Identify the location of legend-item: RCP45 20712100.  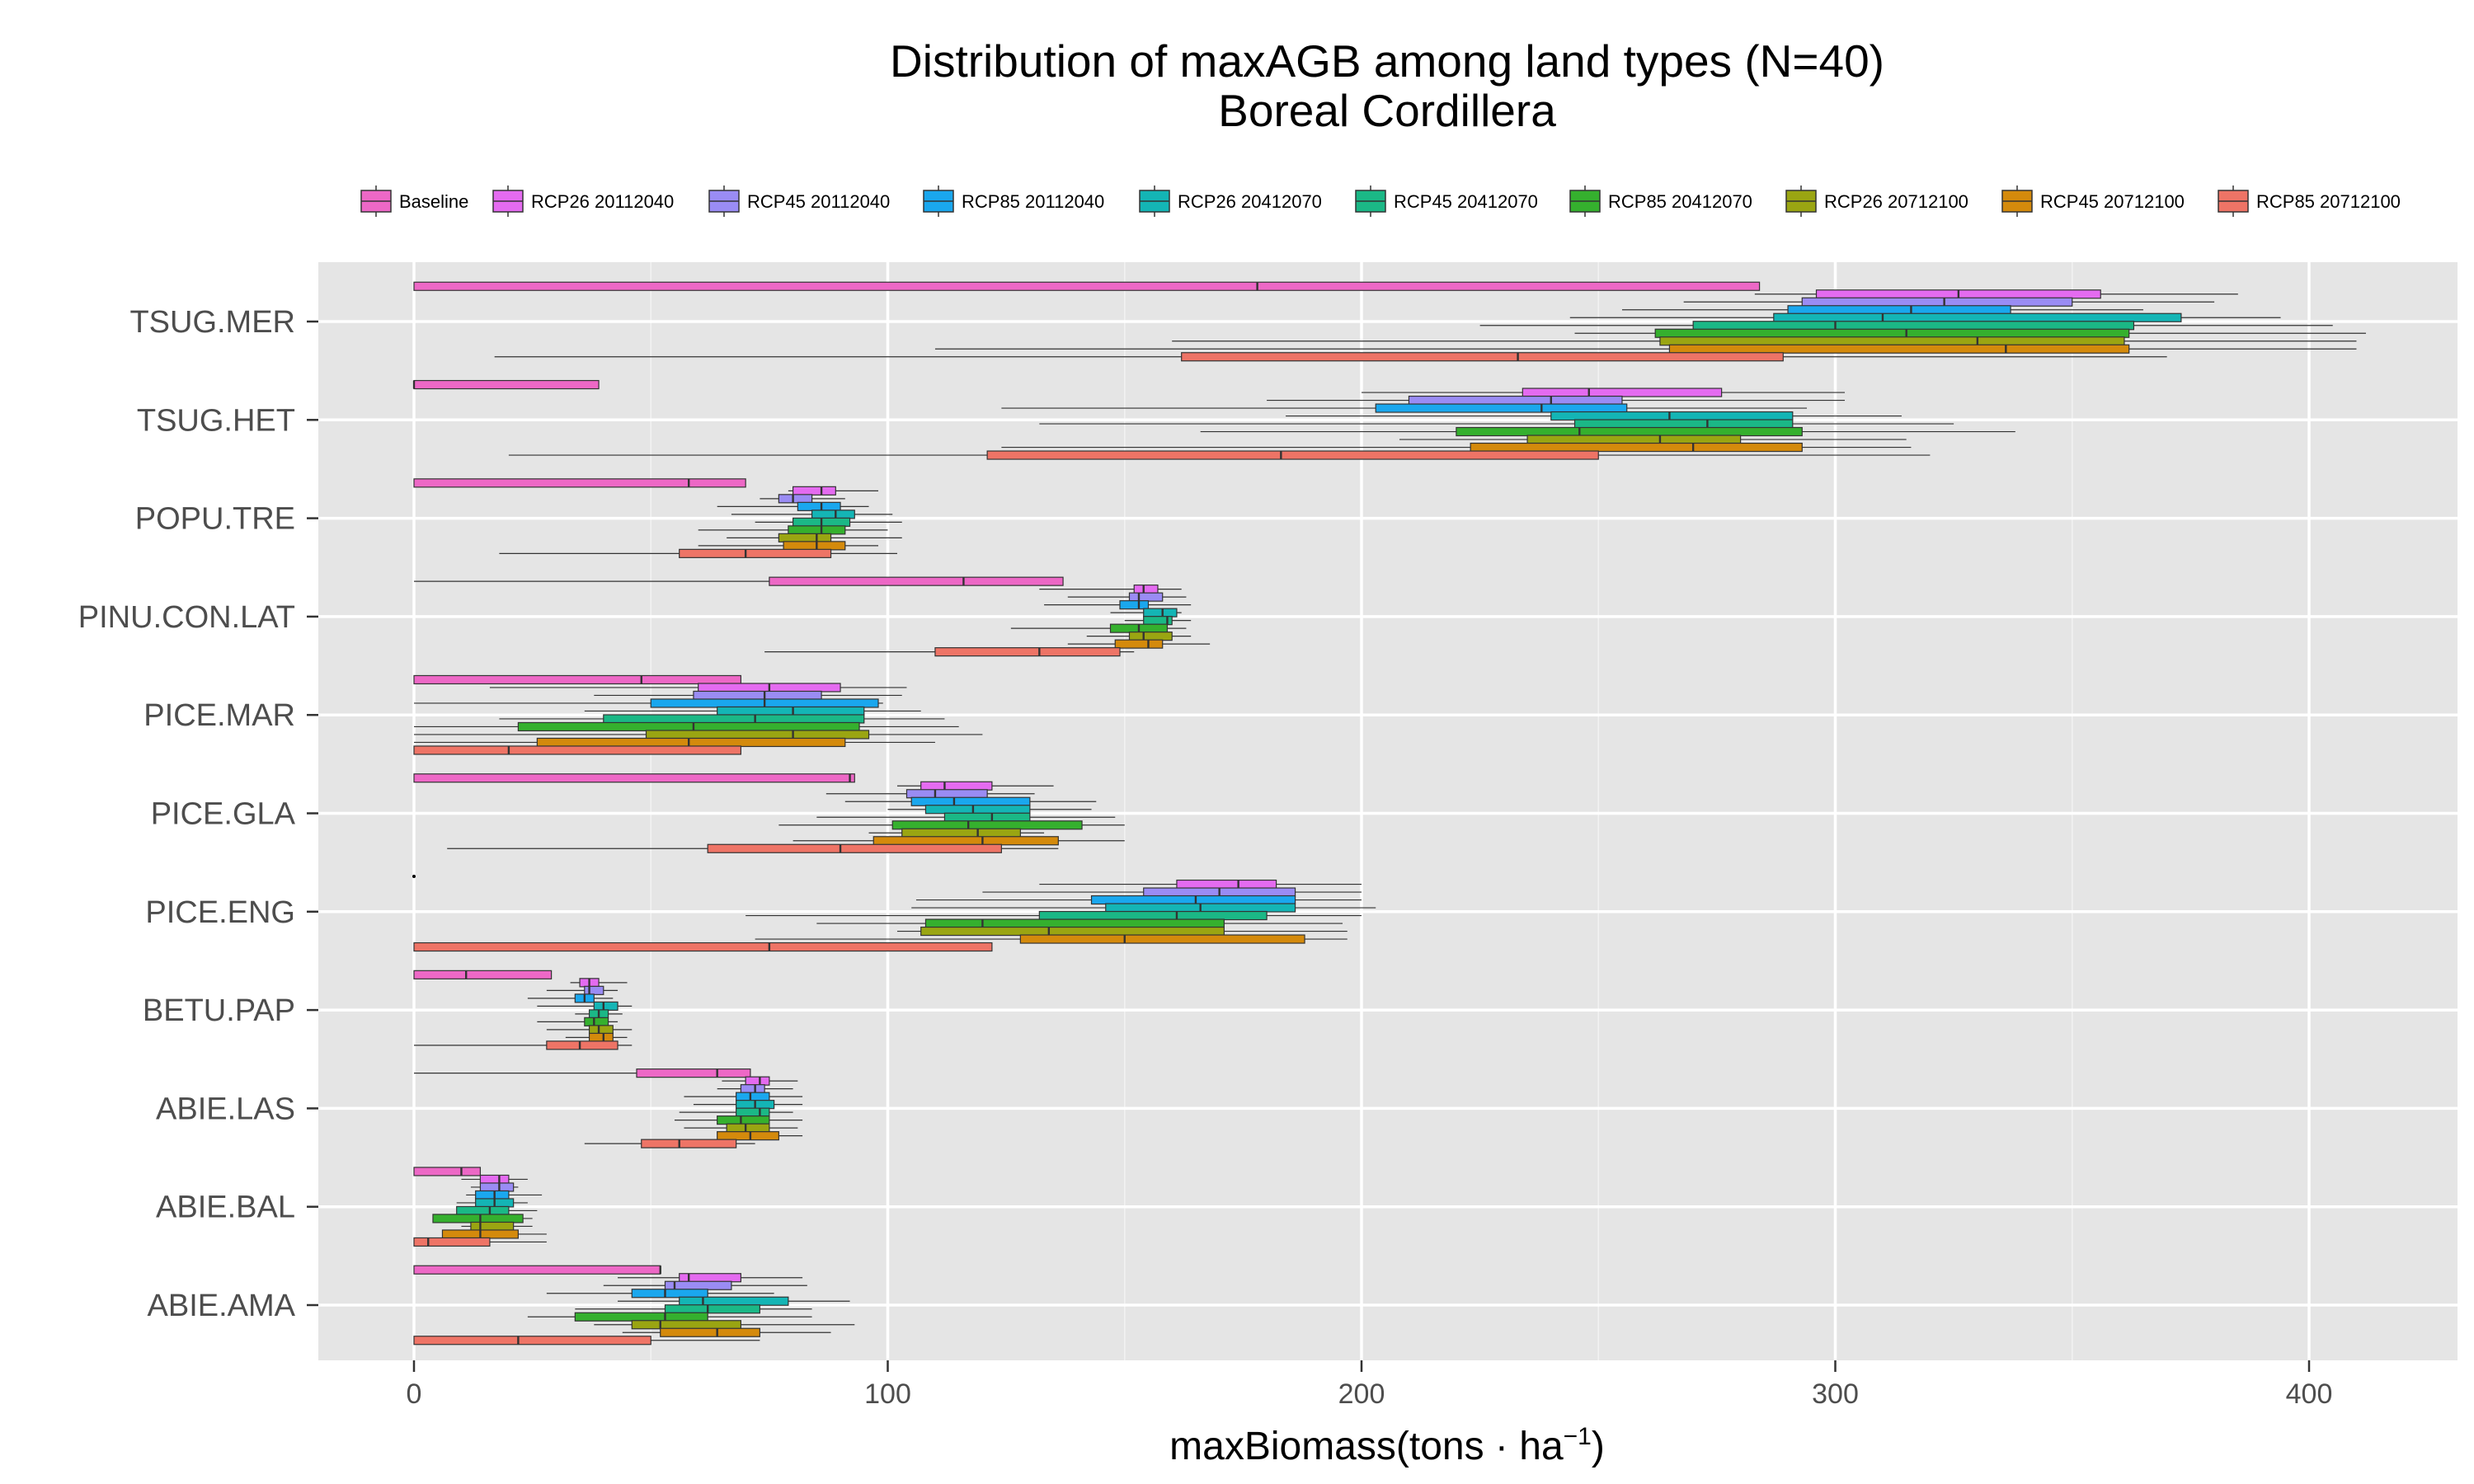
(2093, 201).